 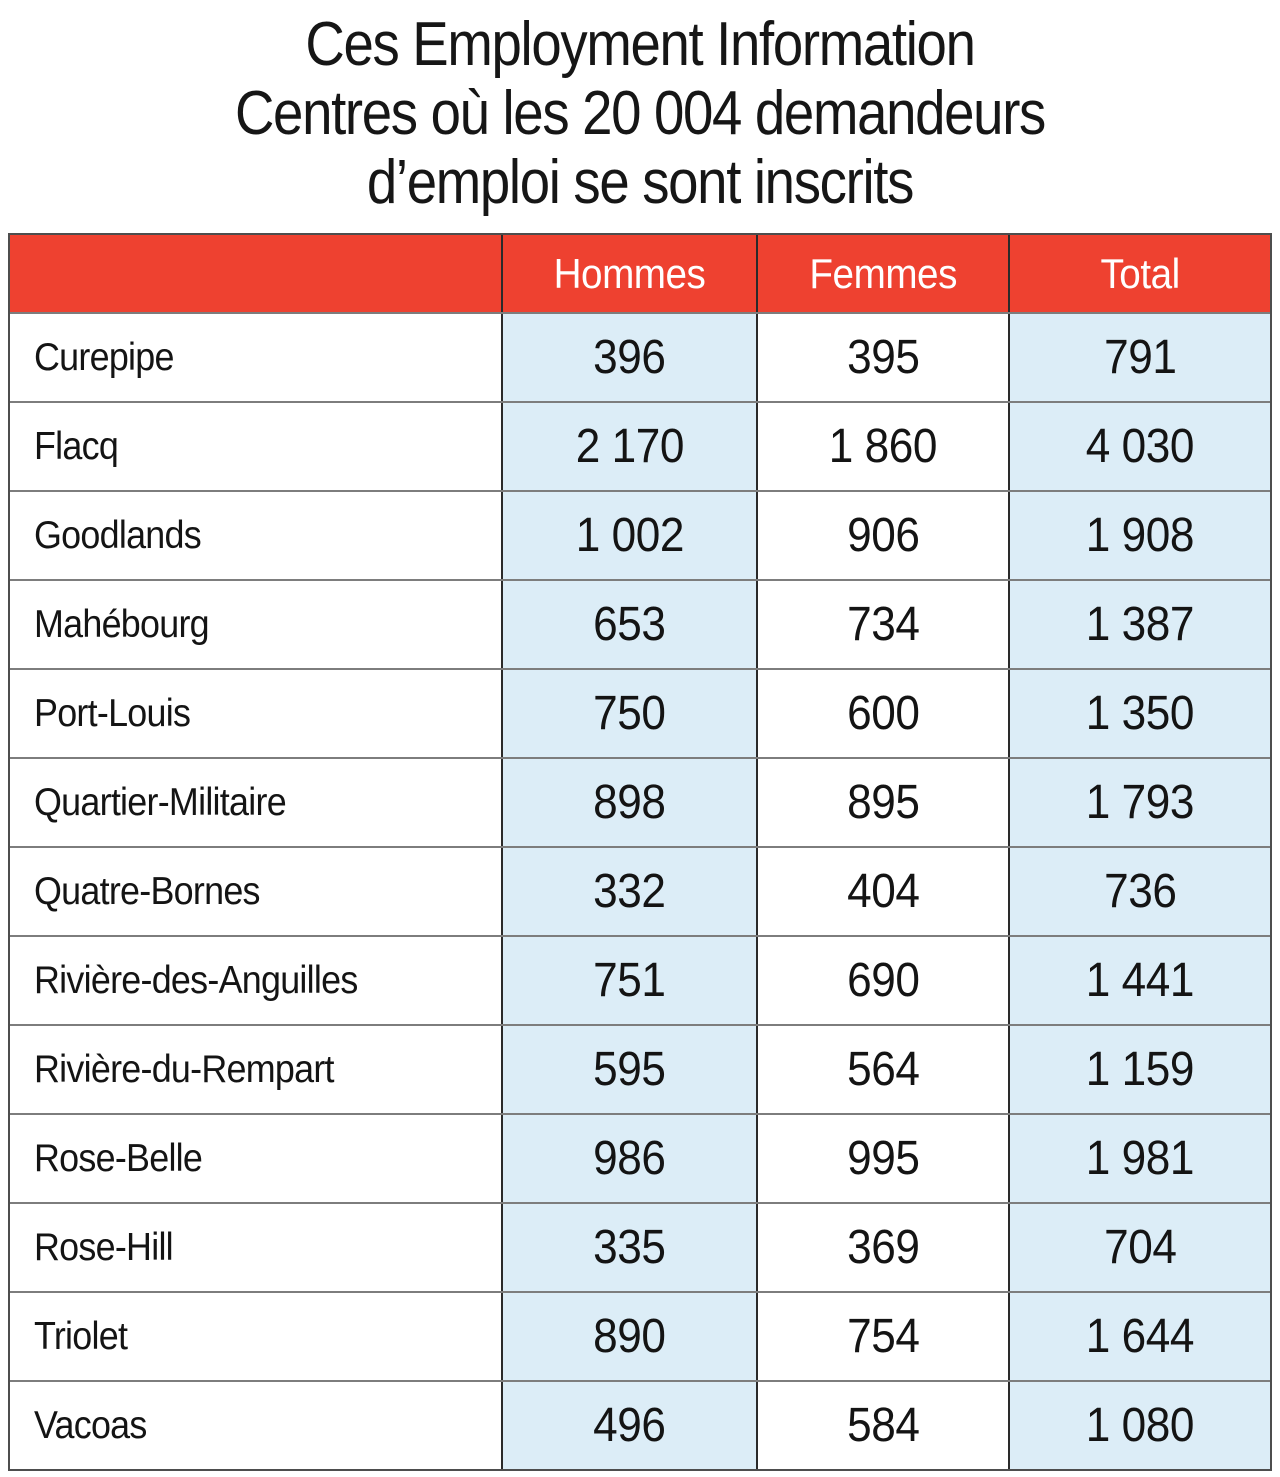 I want to click on femmes-value-cell-text: 895, so click(x=883, y=802).